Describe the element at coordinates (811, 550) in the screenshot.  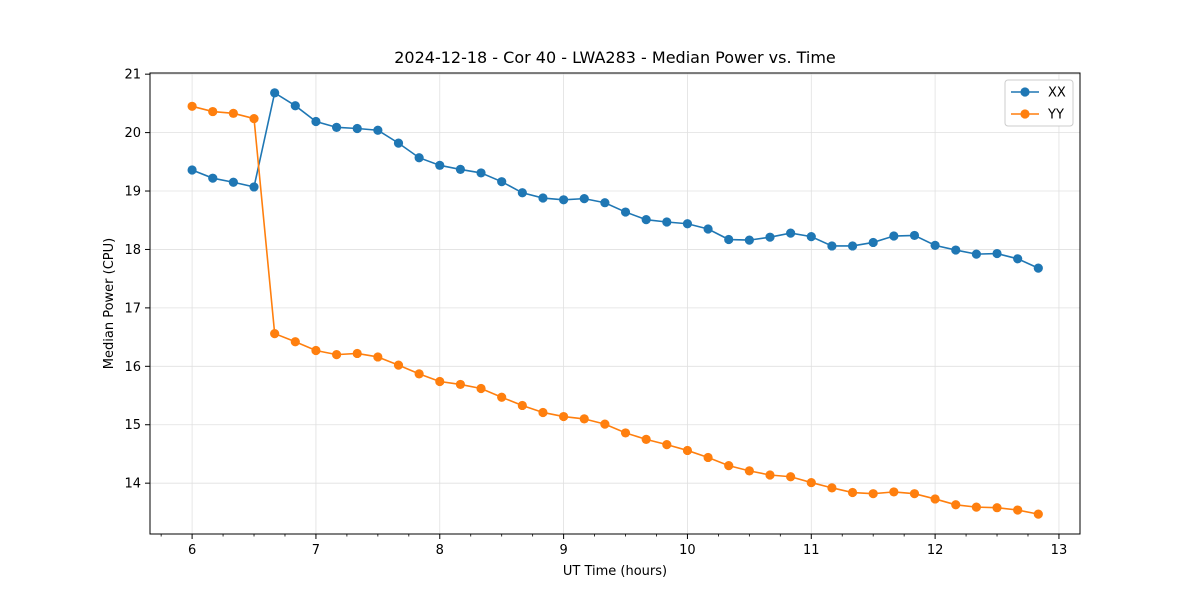
I see `x-tick-label: 11` at that location.